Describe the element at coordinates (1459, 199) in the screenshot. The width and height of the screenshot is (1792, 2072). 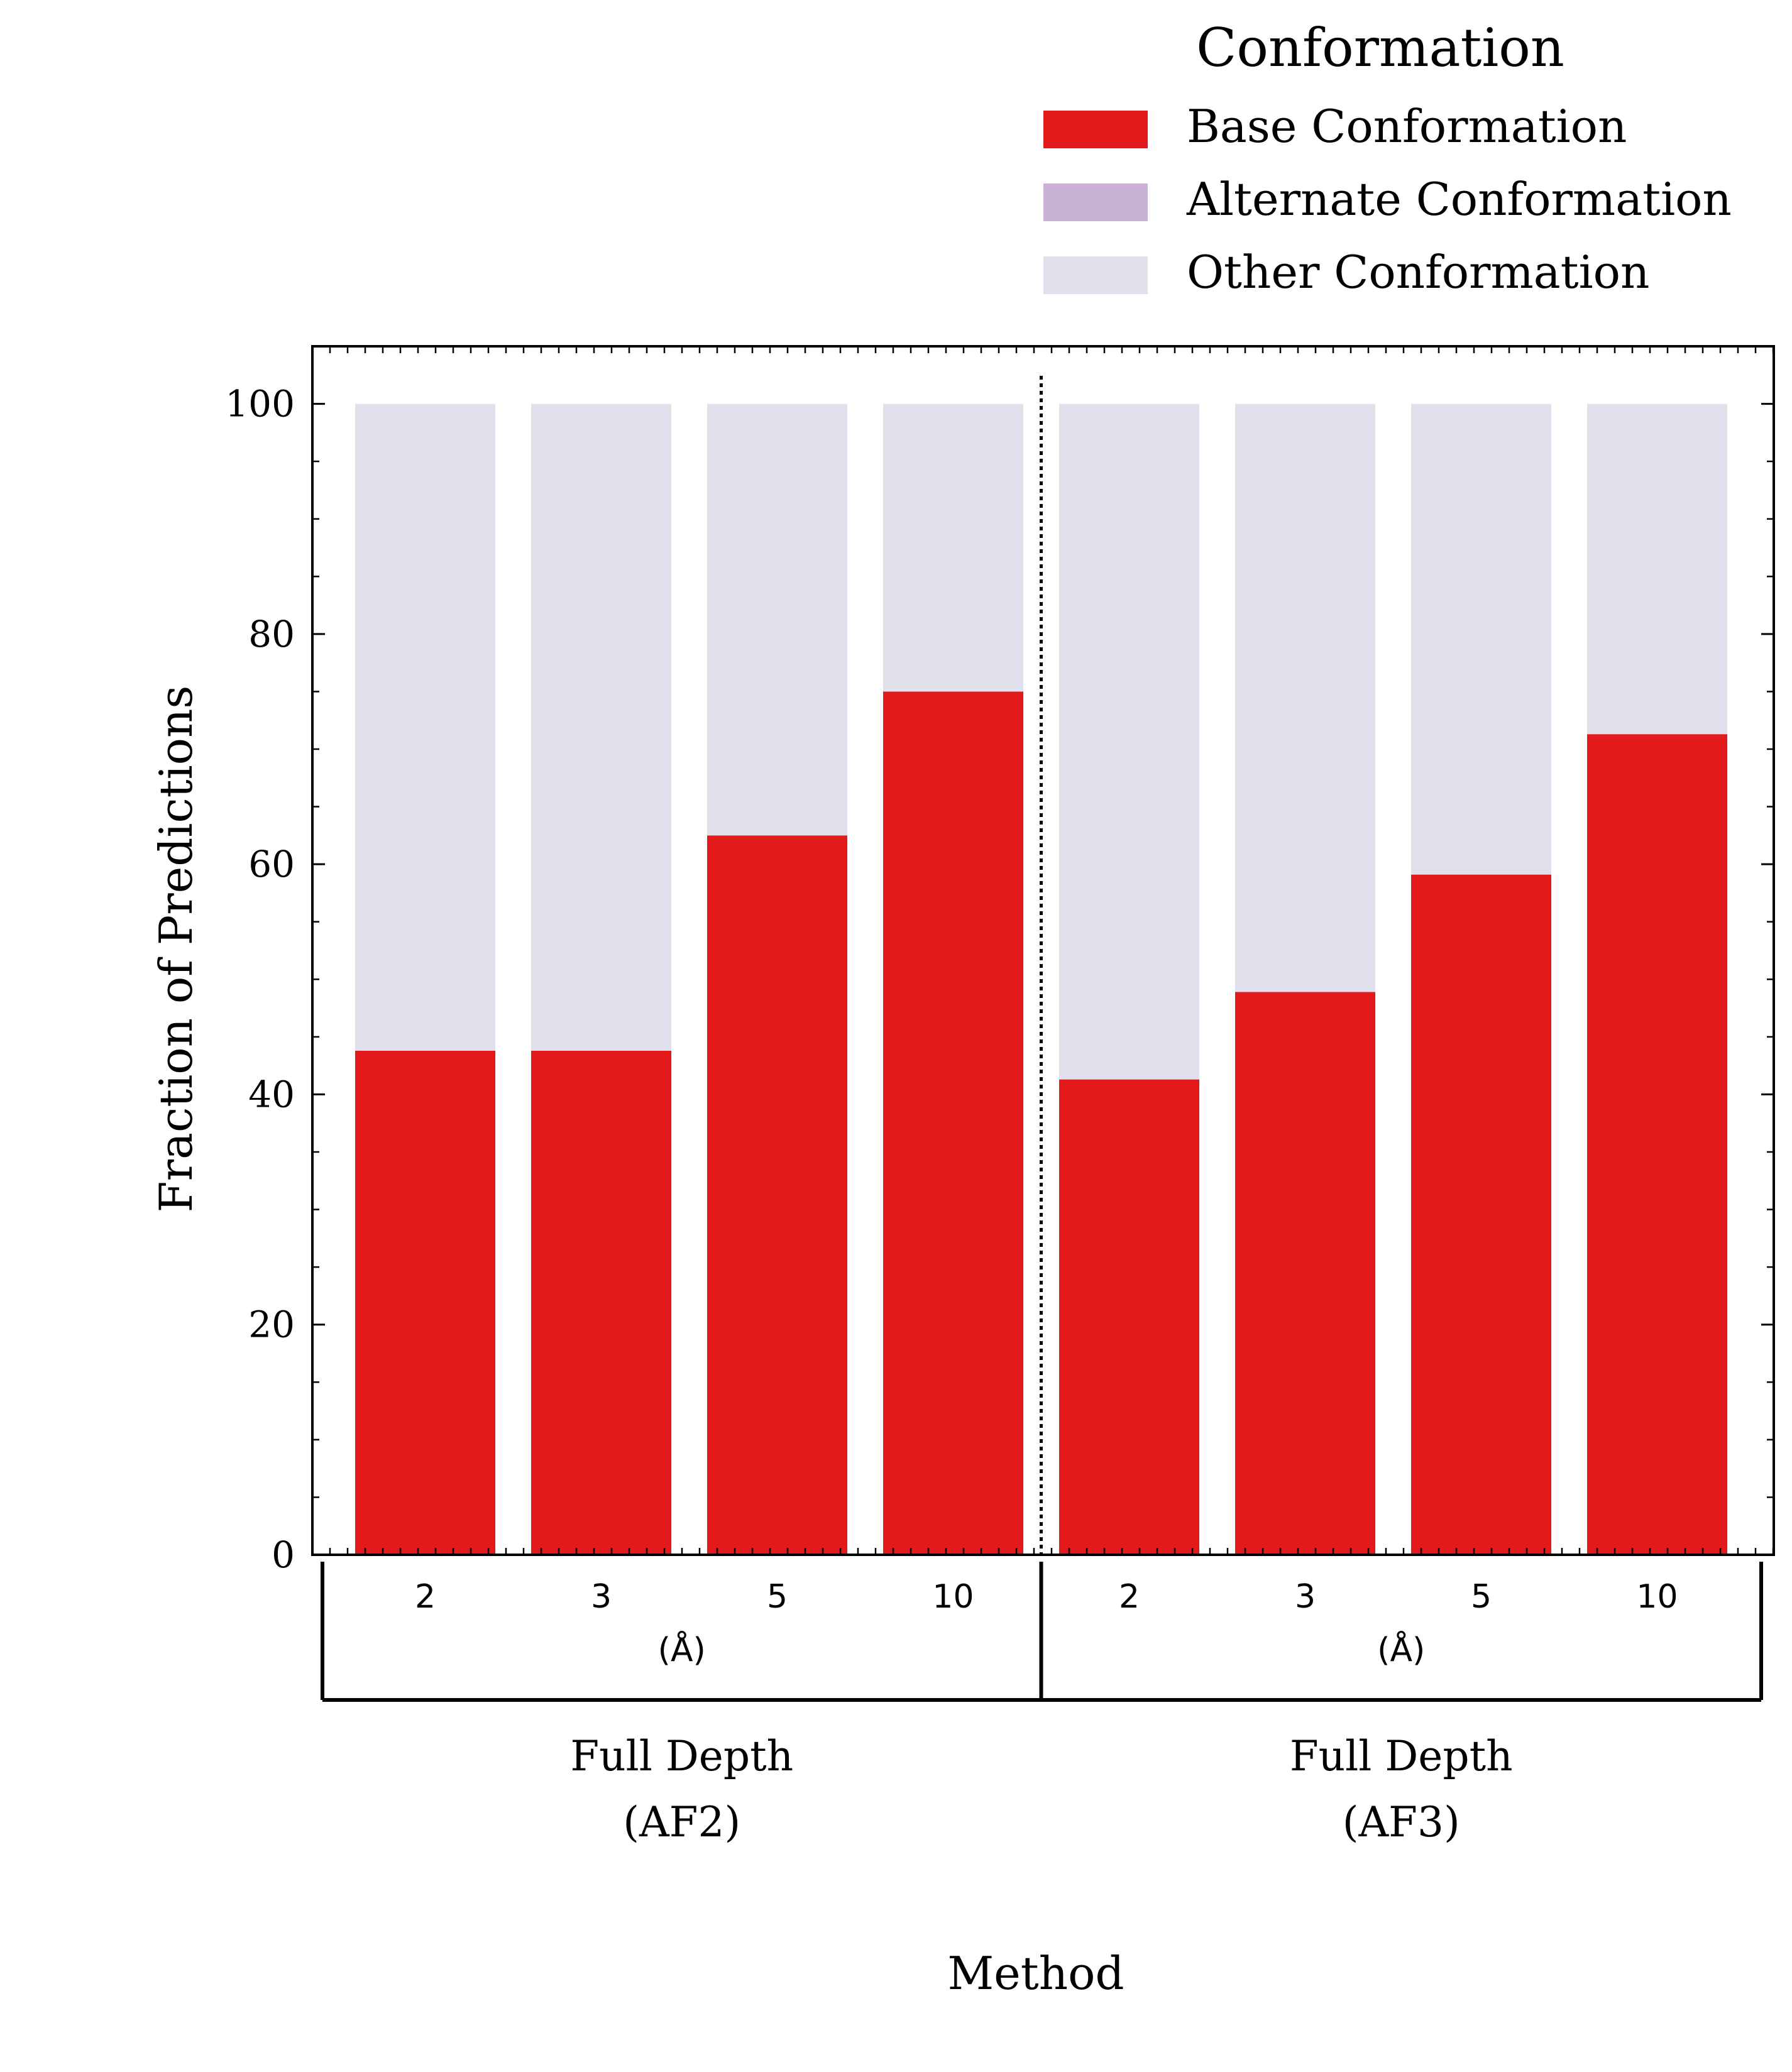
I see `legend-label: Alternate Conformation` at that location.